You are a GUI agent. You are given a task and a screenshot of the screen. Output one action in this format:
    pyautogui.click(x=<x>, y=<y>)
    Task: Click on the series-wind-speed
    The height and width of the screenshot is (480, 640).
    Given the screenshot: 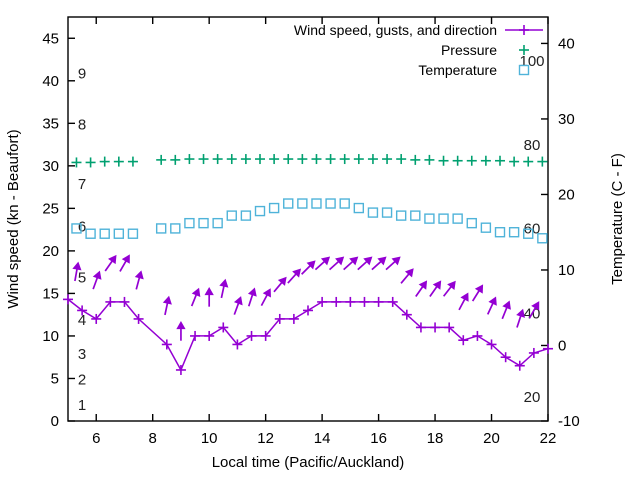 What is the action you would take?
    pyautogui.click(x=308, y=334)
    